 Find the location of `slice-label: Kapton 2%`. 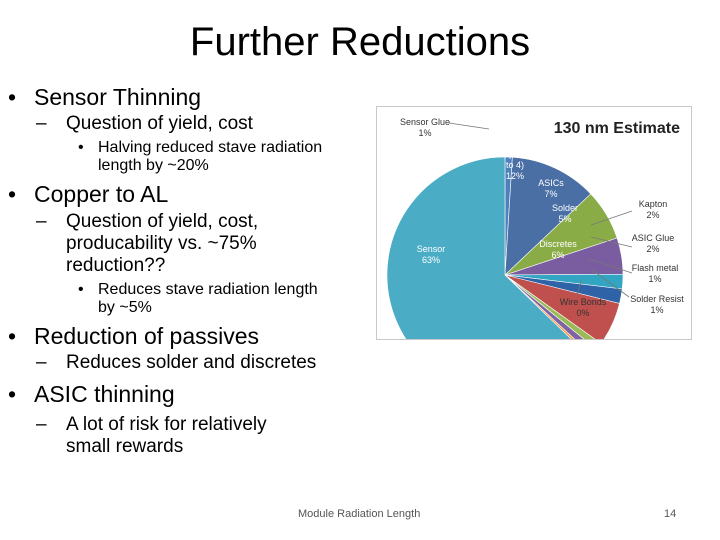

slice-label: Kapton 2% is located at coordinates (653, 209).